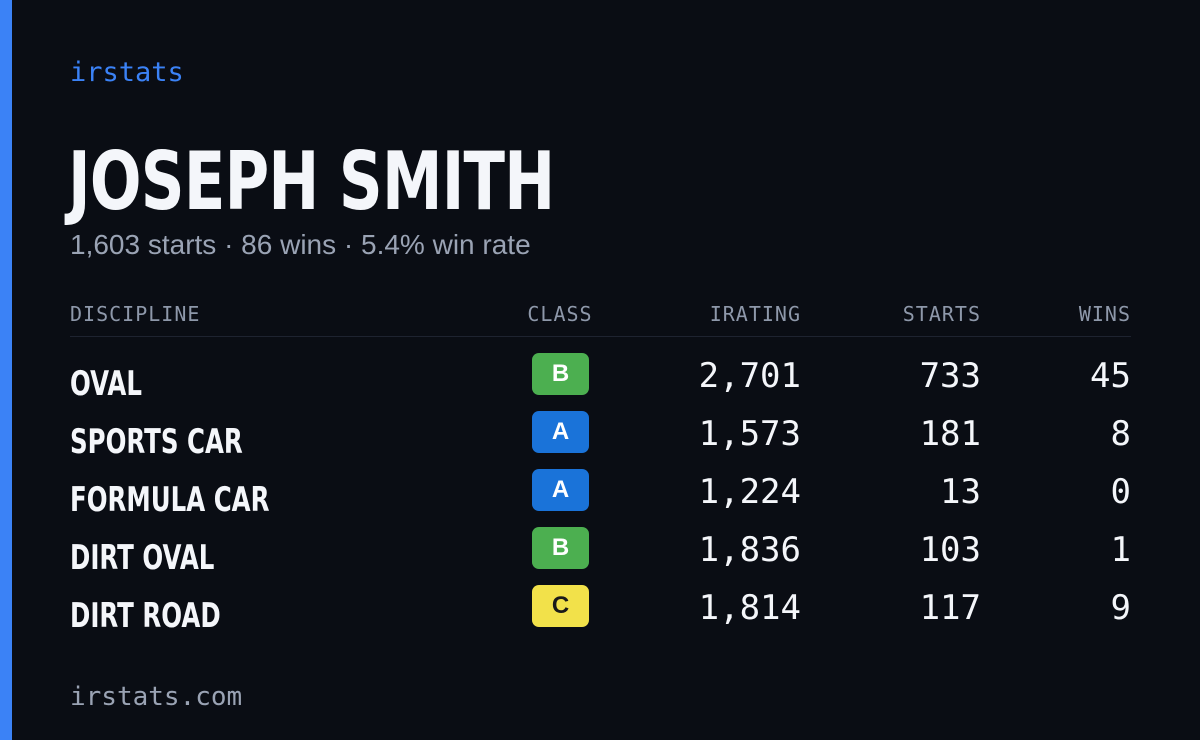 The height and width of the screenshot is (740, 1200). What do you see at coordinates (950, 608) in the screenshot?
I see `starts-value: 117` at bounding box center [950, 608].